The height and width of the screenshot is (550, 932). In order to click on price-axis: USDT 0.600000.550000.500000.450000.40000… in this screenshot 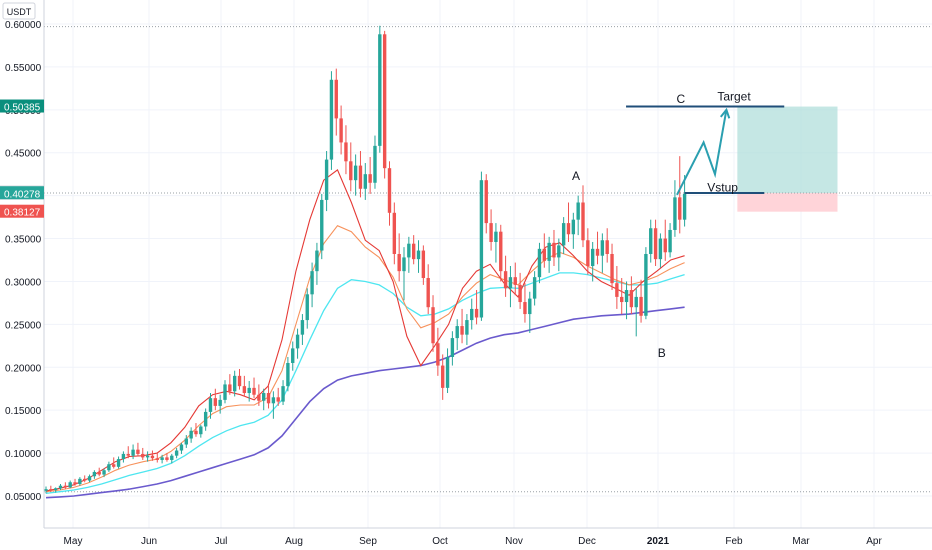, I will do `click(22, 275)`.